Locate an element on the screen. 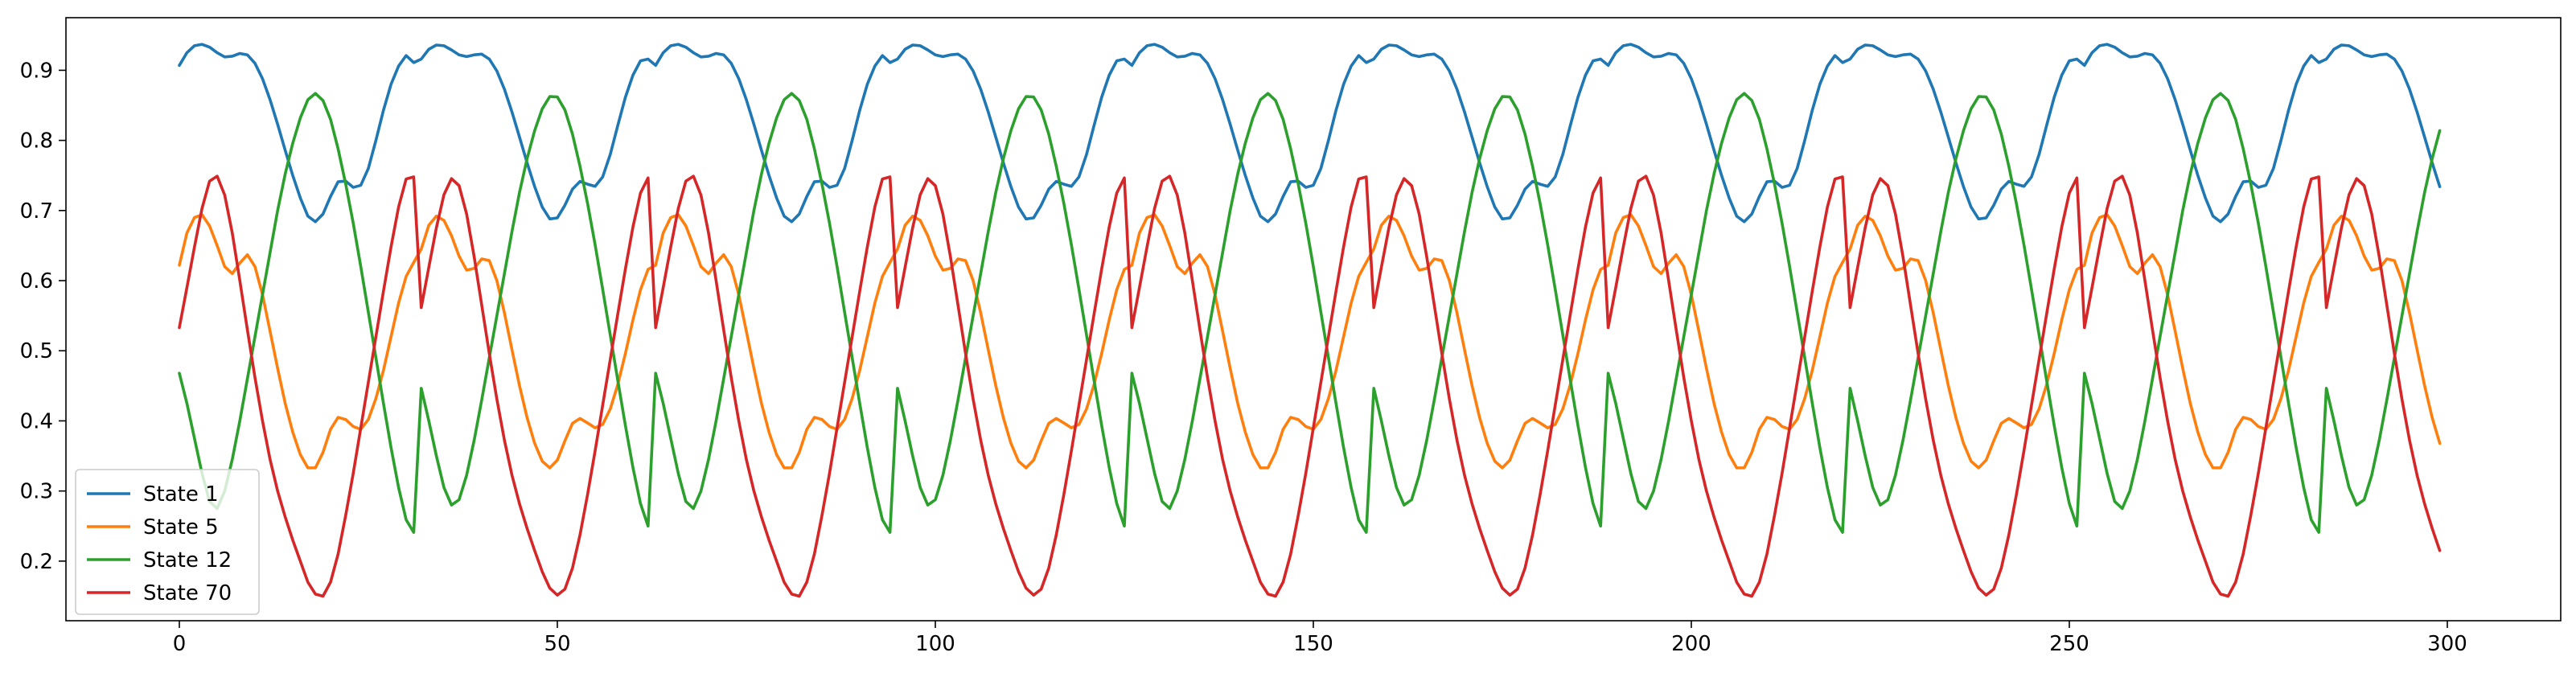 This screenshot has width=2576, height=677. y-axis: 0.2 0.3 0.4 0.5 0.6 0.7 0.8 0.9 is located at coordinates (43, 316).